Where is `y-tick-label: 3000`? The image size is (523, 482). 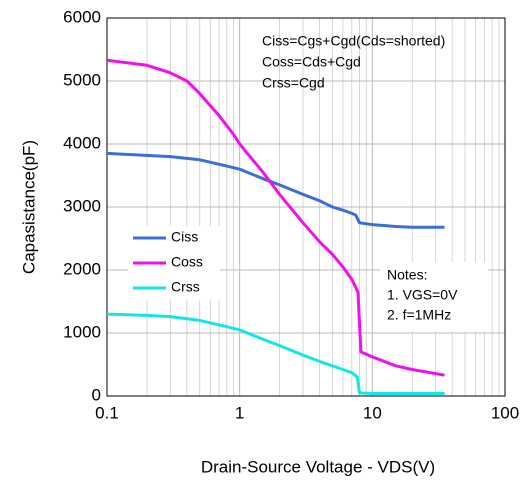 y-tick-label: 3000 is located at coordinates (82, 205).